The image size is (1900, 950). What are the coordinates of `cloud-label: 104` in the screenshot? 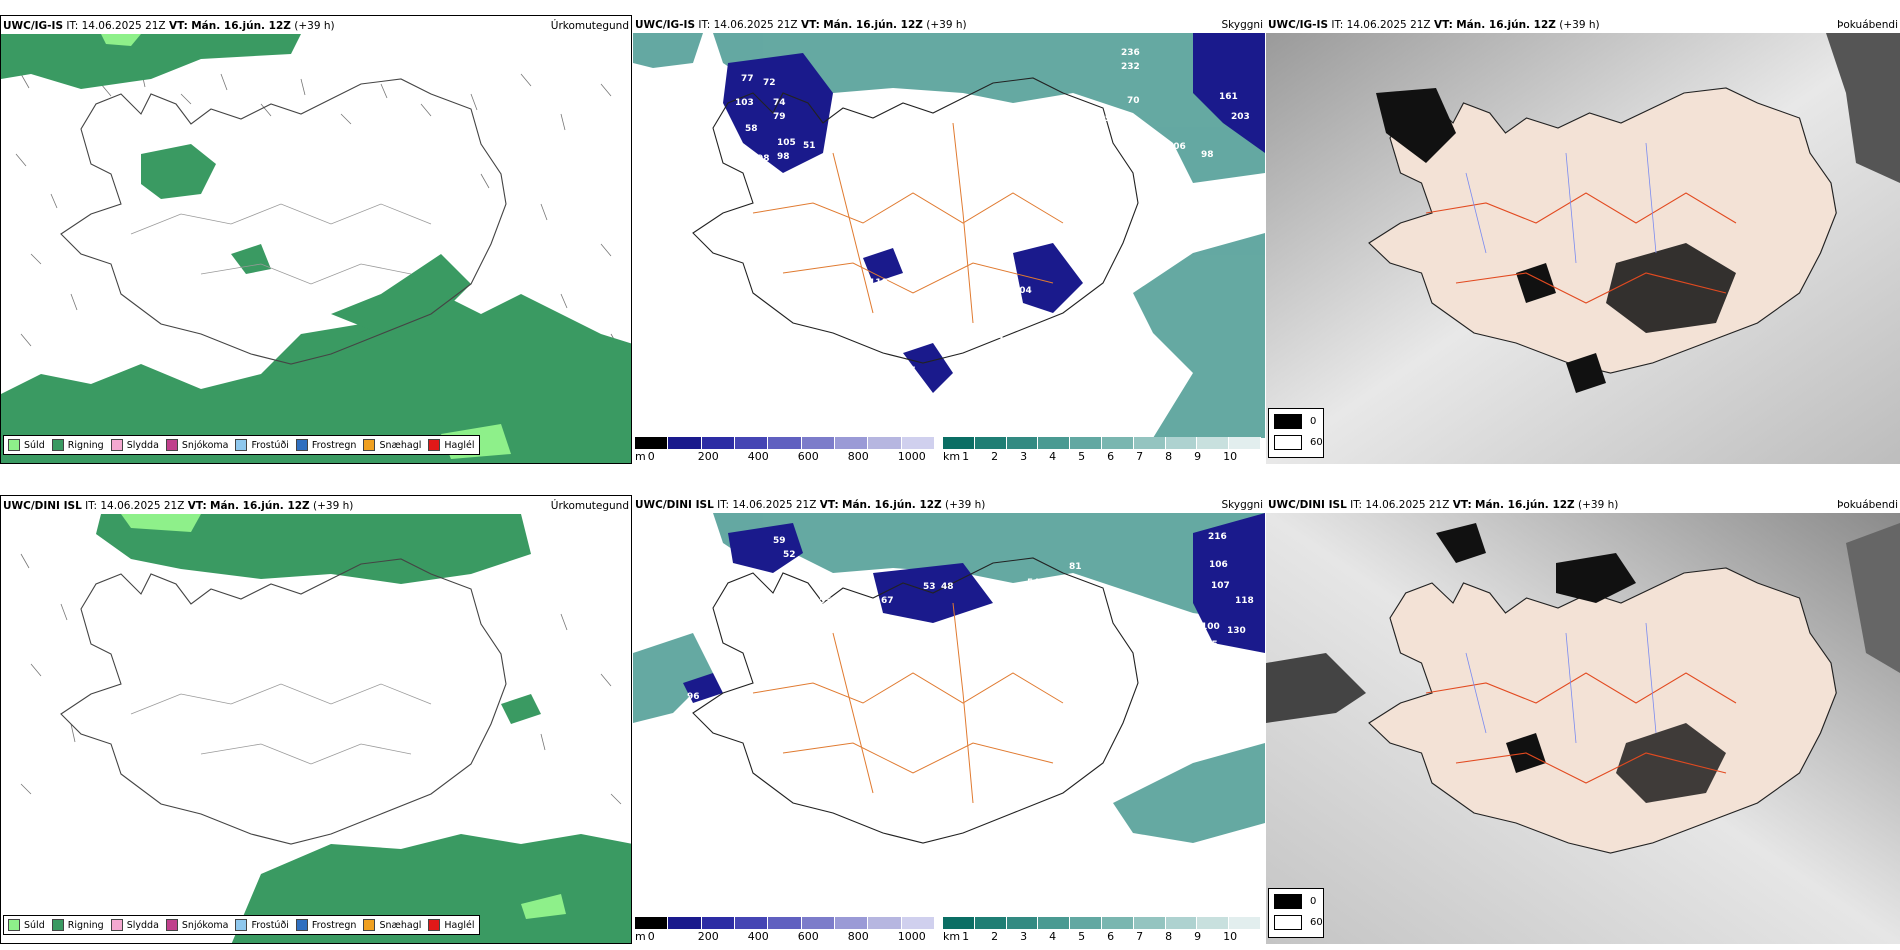 It's located at (1022, 291).